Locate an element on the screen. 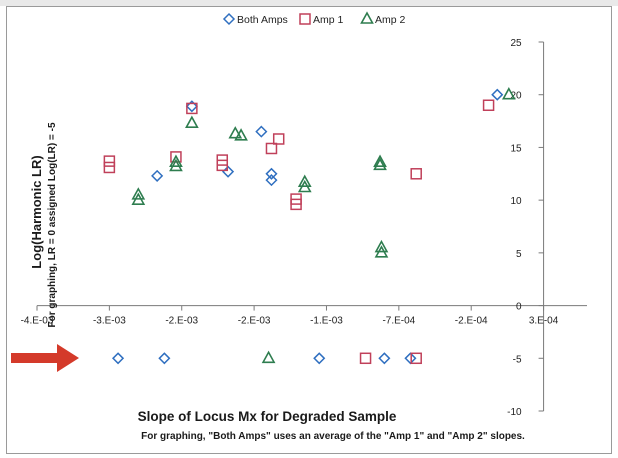 The height and width of the screenshot is (458, 618). legend-item-both-amps: Both Amps is located at coordinates (255, 19).